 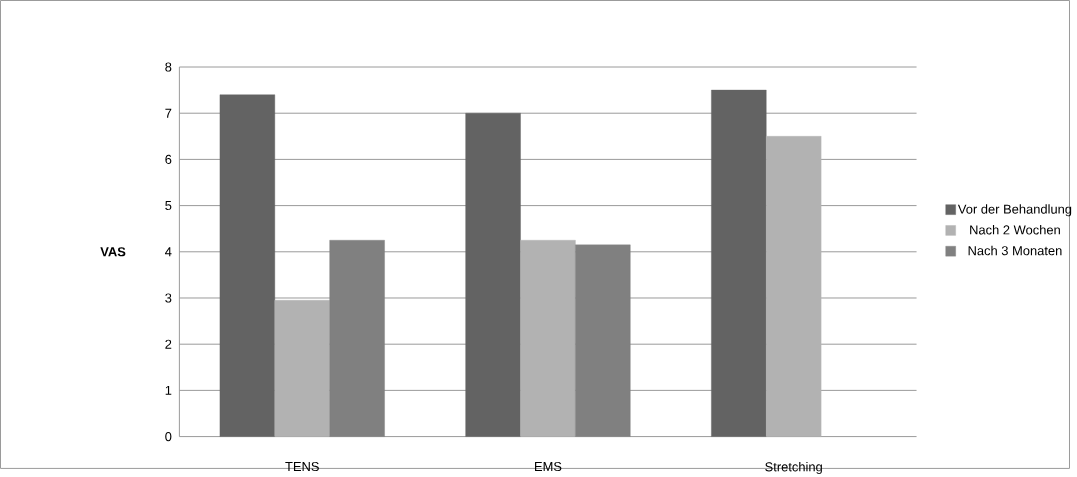 I want to click on x-tick-label: TENS, so click(x=302, y=466).